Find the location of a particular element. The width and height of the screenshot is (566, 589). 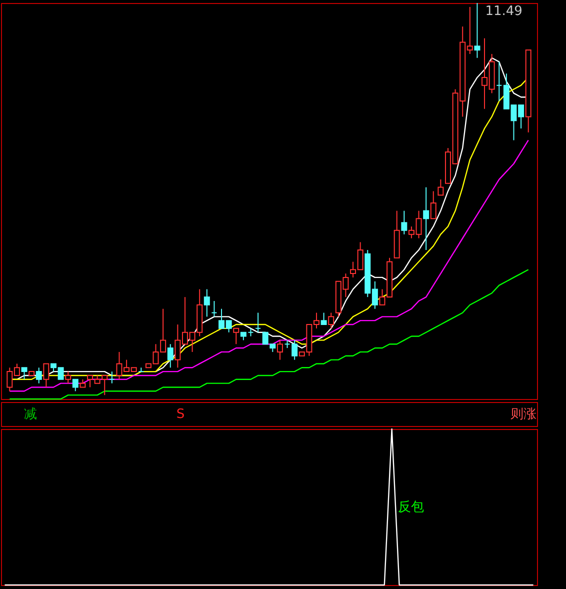

text: 则涨 is located at coordinates (523, 414).